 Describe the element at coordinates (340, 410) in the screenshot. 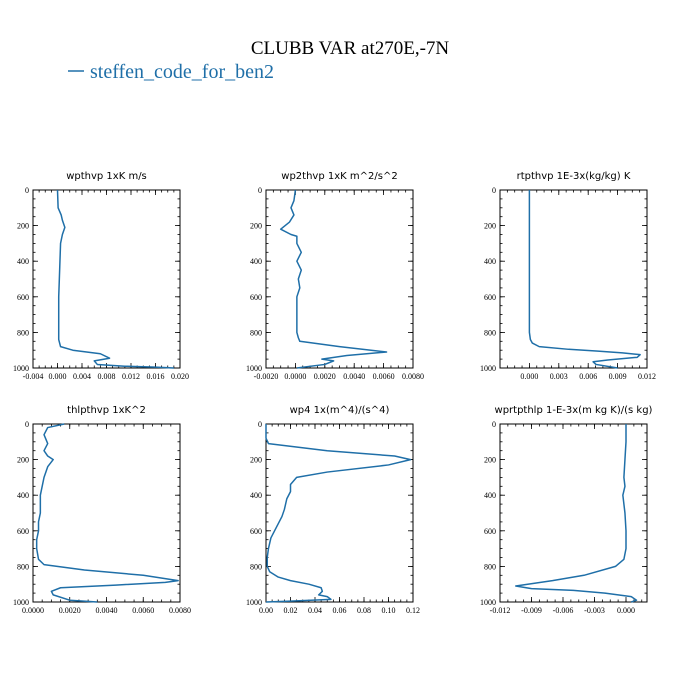

I see `panel-title: wp4 1x(m^4)/(s^4)` at that location.